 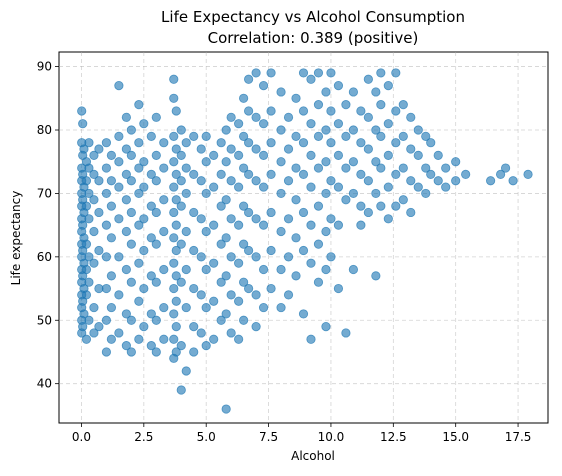 What do you see at coordinates (313, 38) in the screenshot?
I see `chart-subtitle: Correlation: 0.389 (positive)` at bounding box center [313, 38].